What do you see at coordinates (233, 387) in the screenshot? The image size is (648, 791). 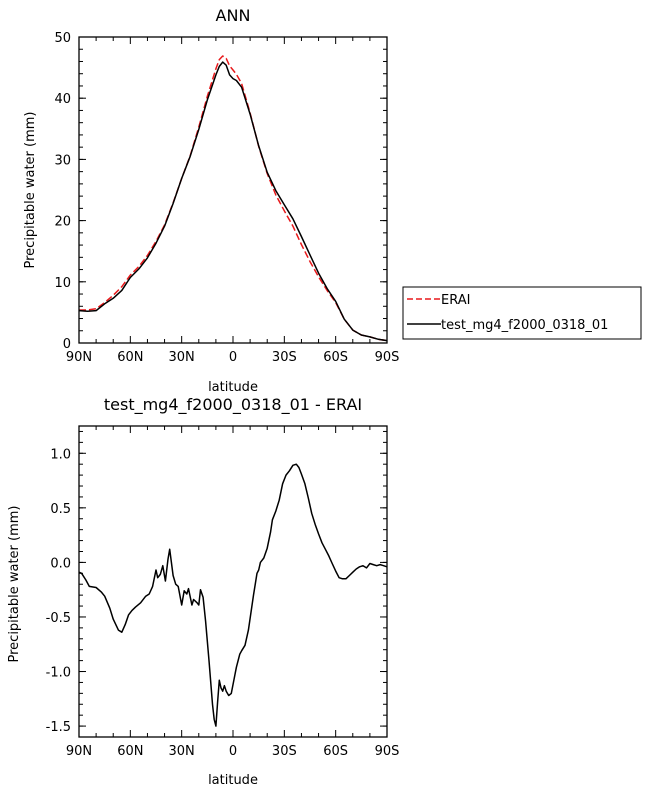 I see `top-chart-x-axis-label: latitude` at bounding box center [233, 387].